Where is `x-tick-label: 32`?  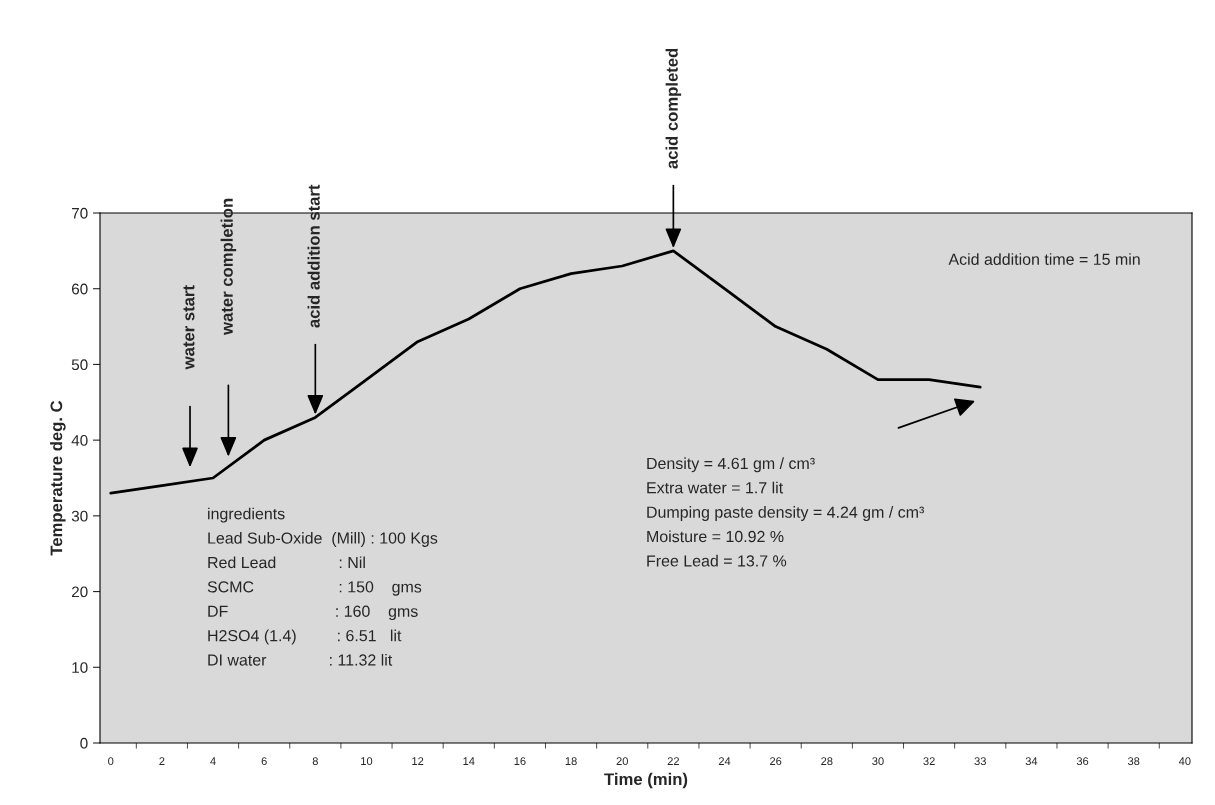
x-tick-label: 32 is located at coordinates (929, 761).